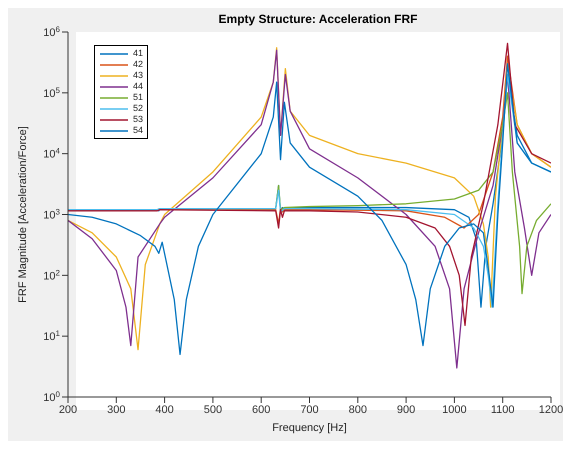  Describe the element at coordinates (52, 336) in the screenshot. I see `y-tick-label: 10$^{1}$` at that location.